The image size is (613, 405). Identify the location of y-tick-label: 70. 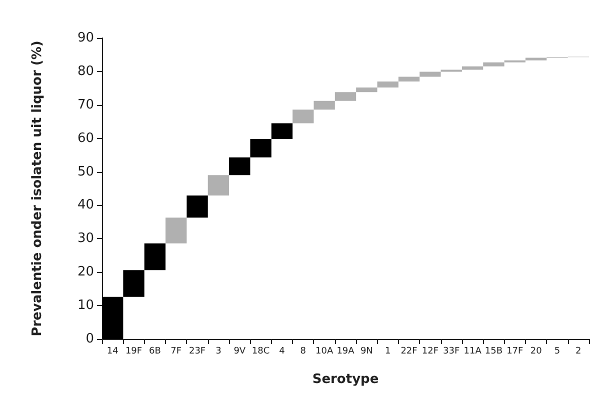
(85, 104).